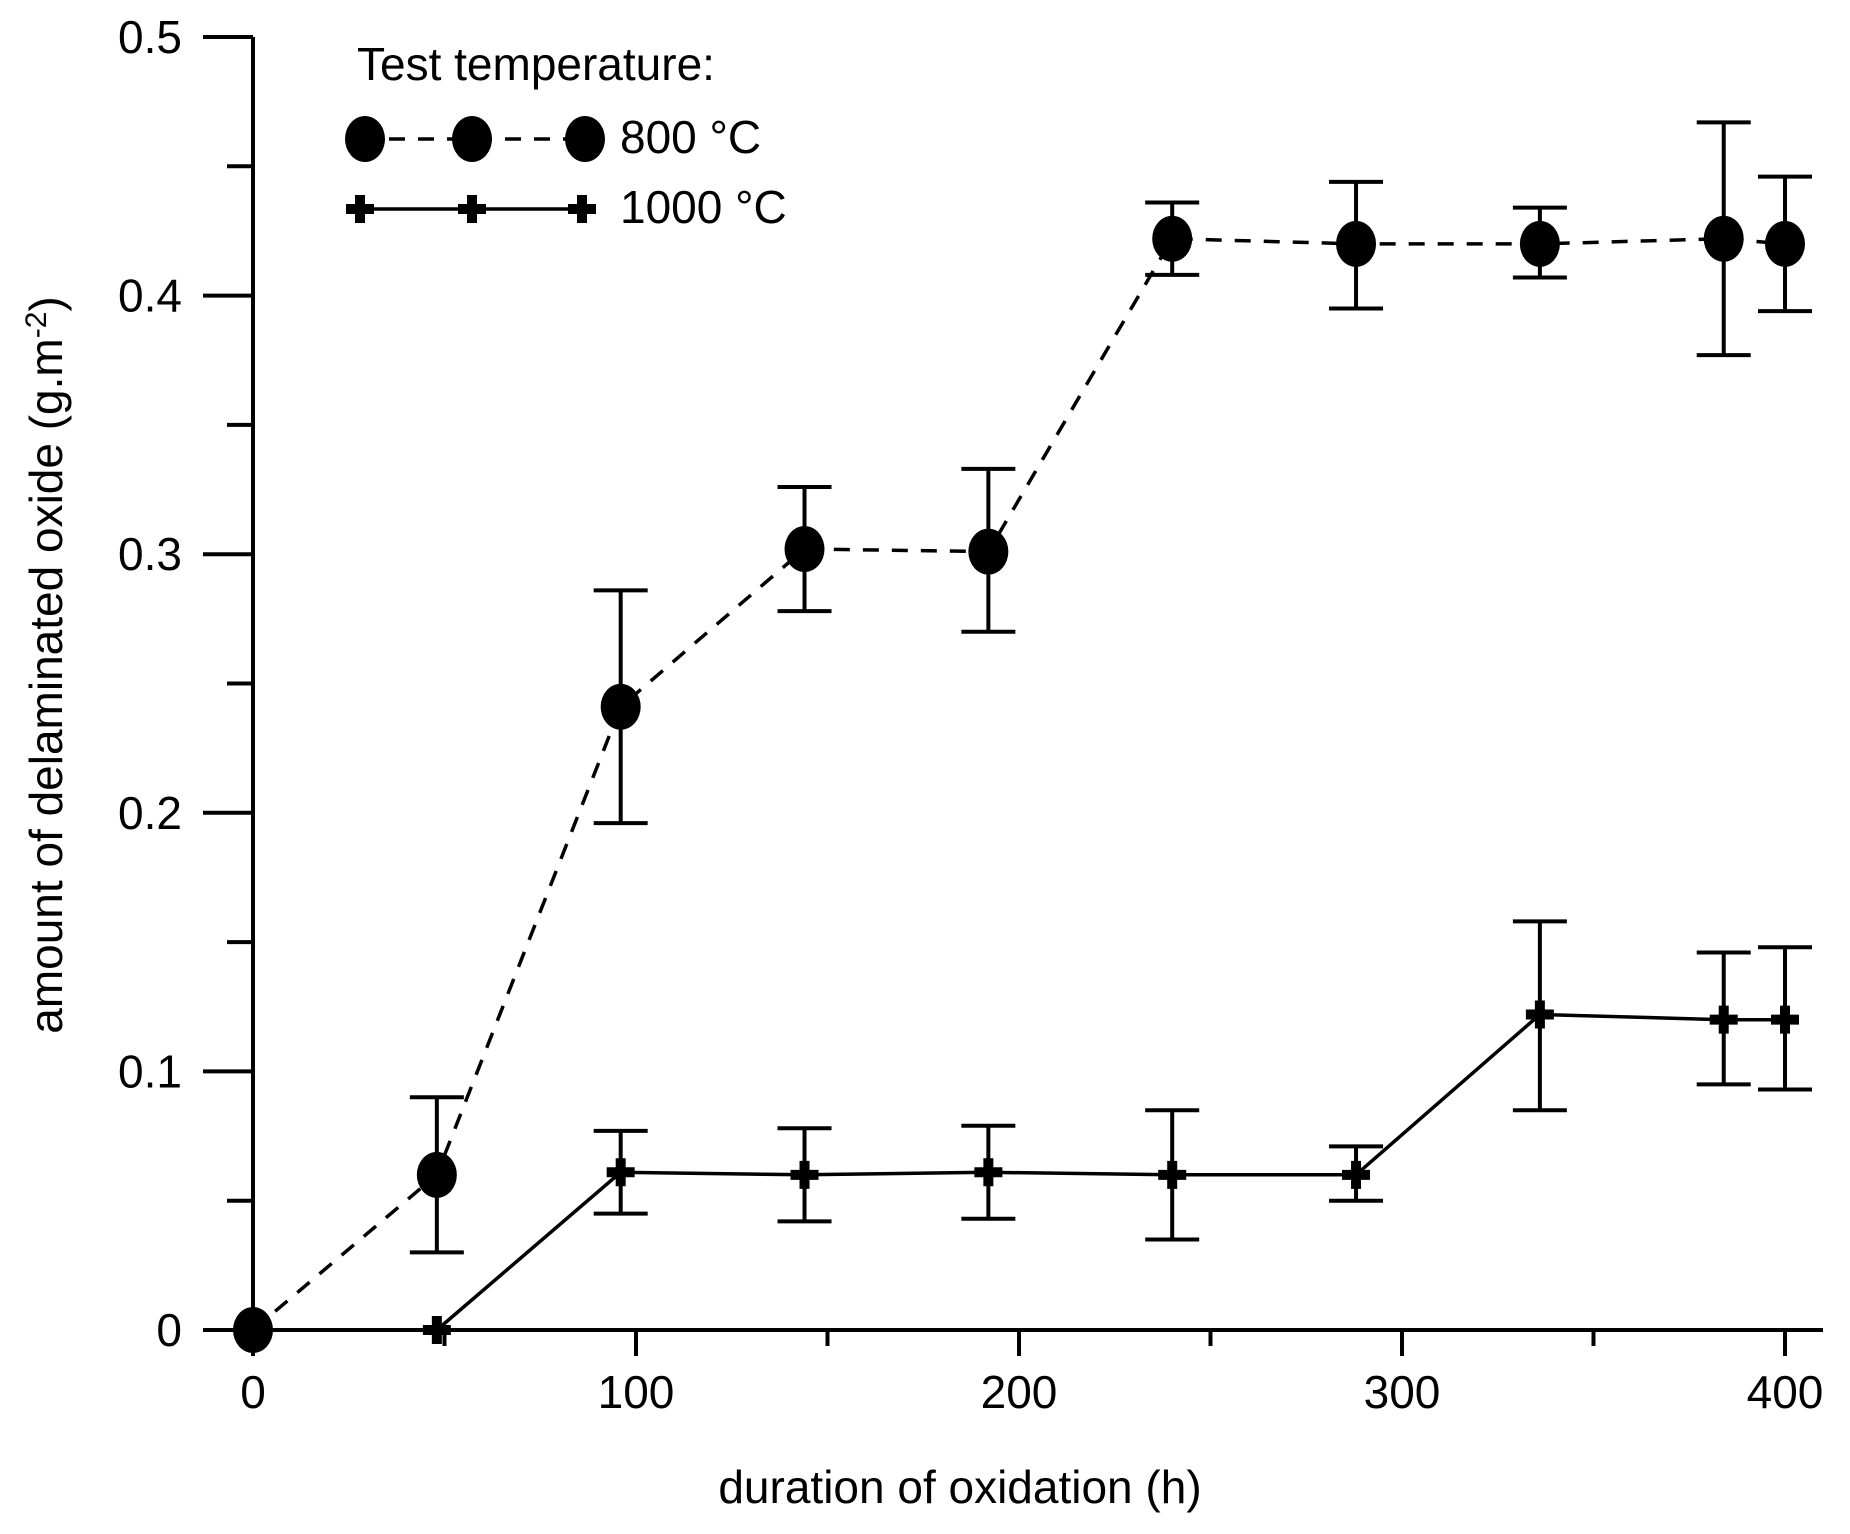  What do you see at coordinates (253, 1392) in the screenshot?
I see `x-tick-label: 0` at bounding box center [253, 1392].